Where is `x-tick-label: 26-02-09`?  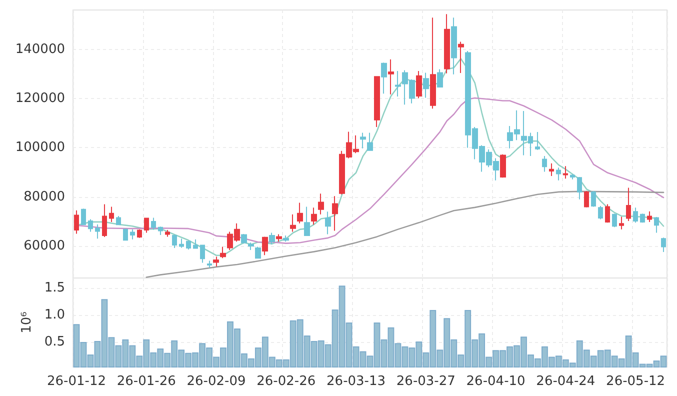
x-tick-label: 26-02-09 is located at coordinates (216, 381).